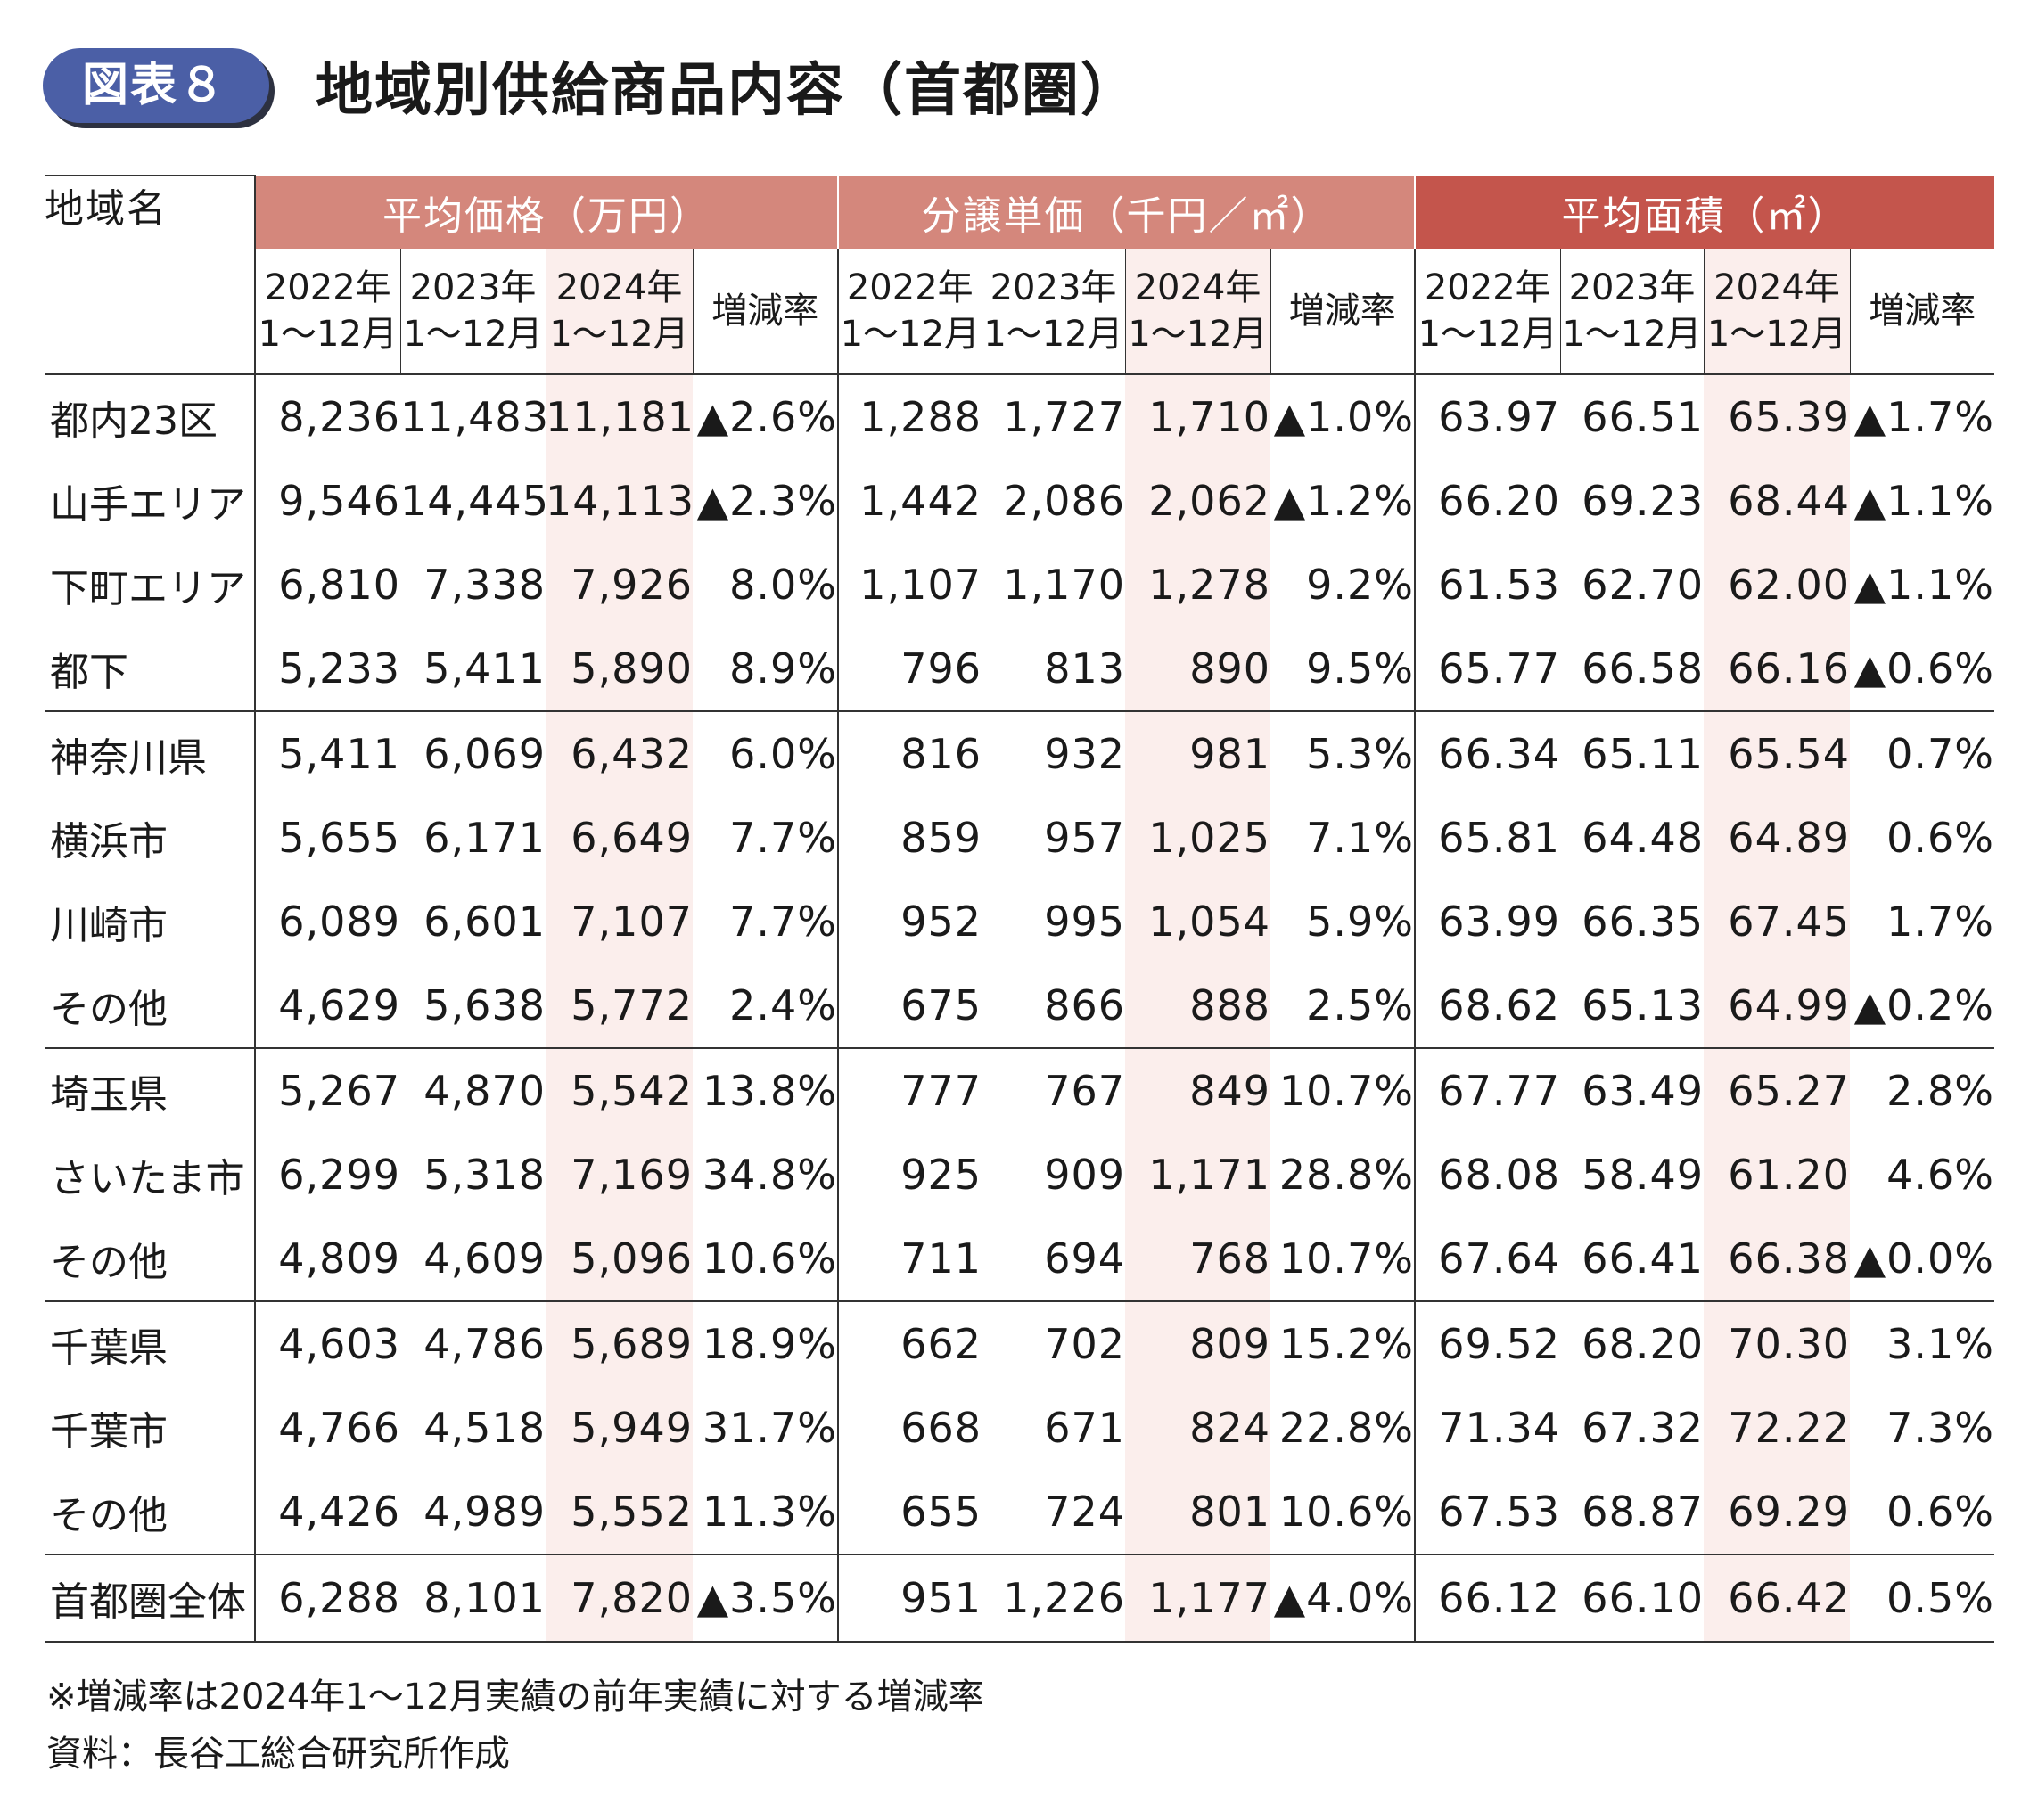 Image resolution: width=2038 pixels, height=1820 pixels. I want to click on footnote-source: 資料：長谷工総合研究所作成, so click(278, 1755).